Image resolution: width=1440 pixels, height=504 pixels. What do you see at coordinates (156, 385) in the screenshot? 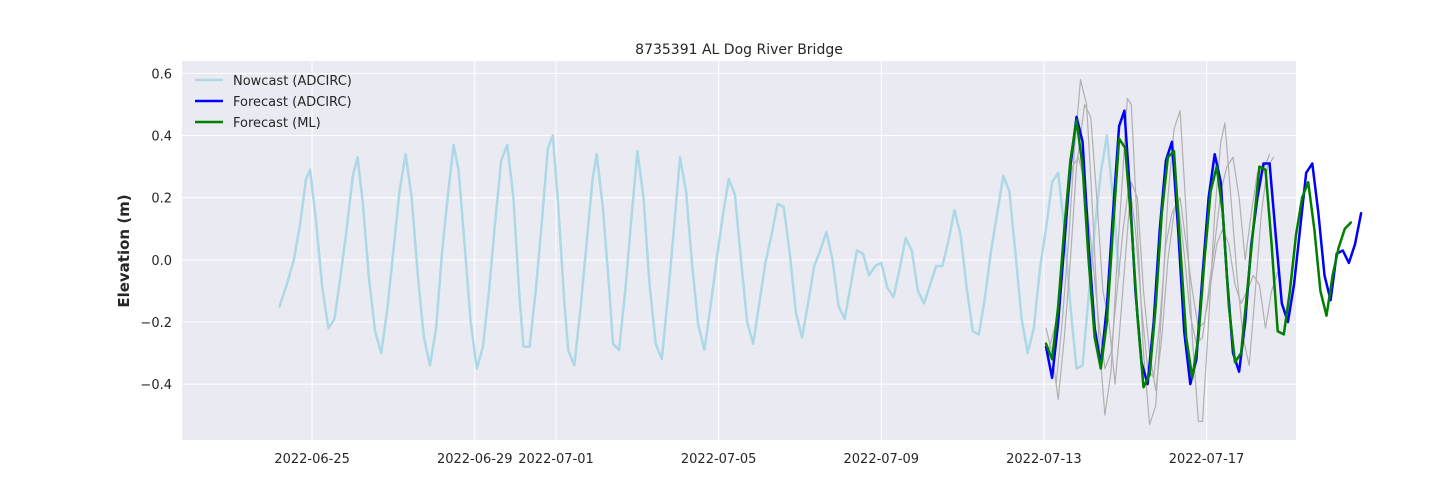
I see `y-tick-label: −0.4` at bounding box center [156, 385].